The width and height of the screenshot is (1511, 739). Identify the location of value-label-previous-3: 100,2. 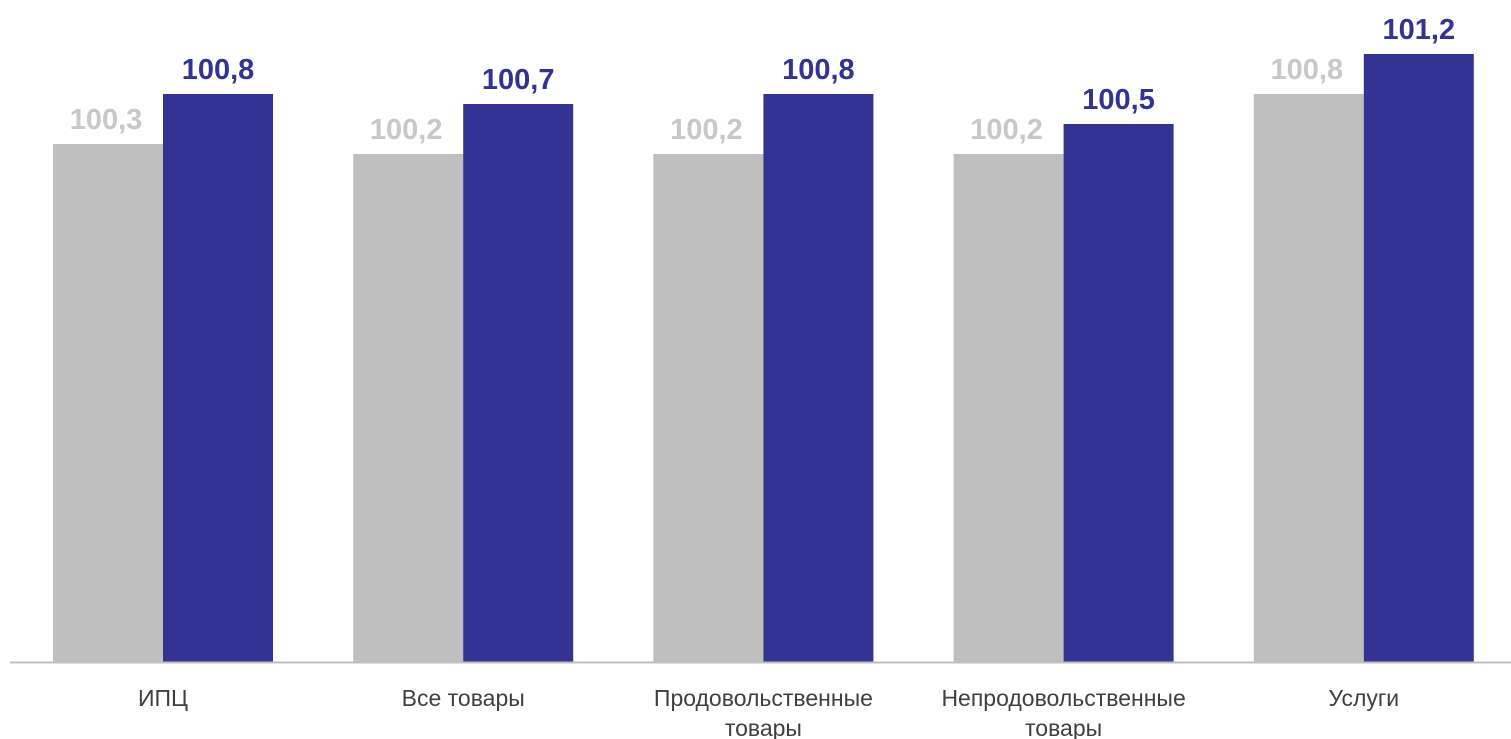
(1006, 130).